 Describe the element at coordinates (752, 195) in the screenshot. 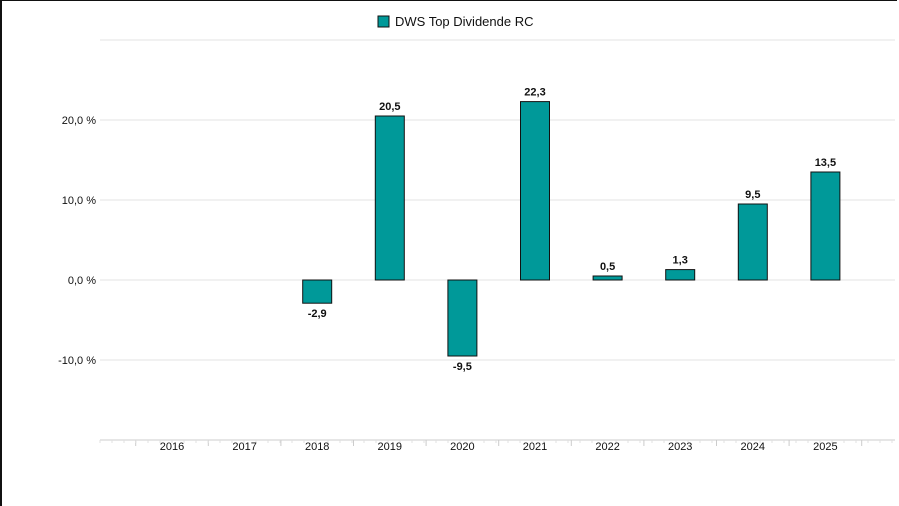

I see `data-label-2024: 9,5` at that location.